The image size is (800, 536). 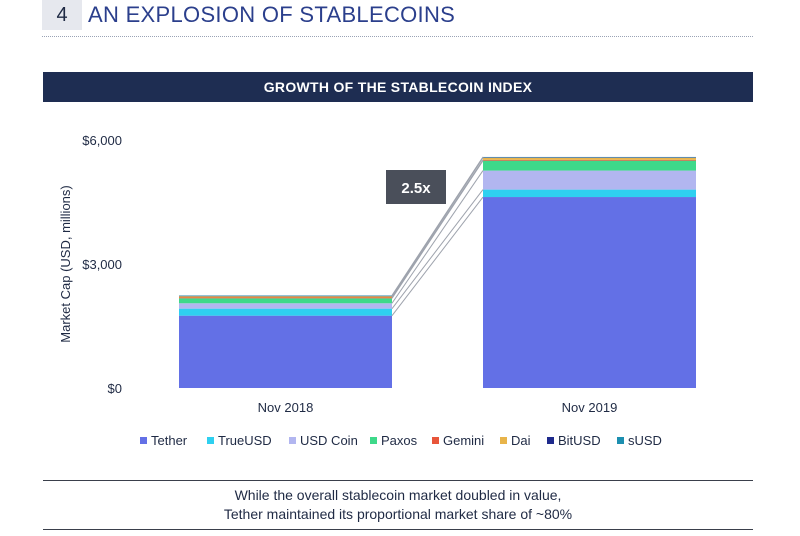 I want to click on legend-label: sUSD, so click(x=645, y=440).